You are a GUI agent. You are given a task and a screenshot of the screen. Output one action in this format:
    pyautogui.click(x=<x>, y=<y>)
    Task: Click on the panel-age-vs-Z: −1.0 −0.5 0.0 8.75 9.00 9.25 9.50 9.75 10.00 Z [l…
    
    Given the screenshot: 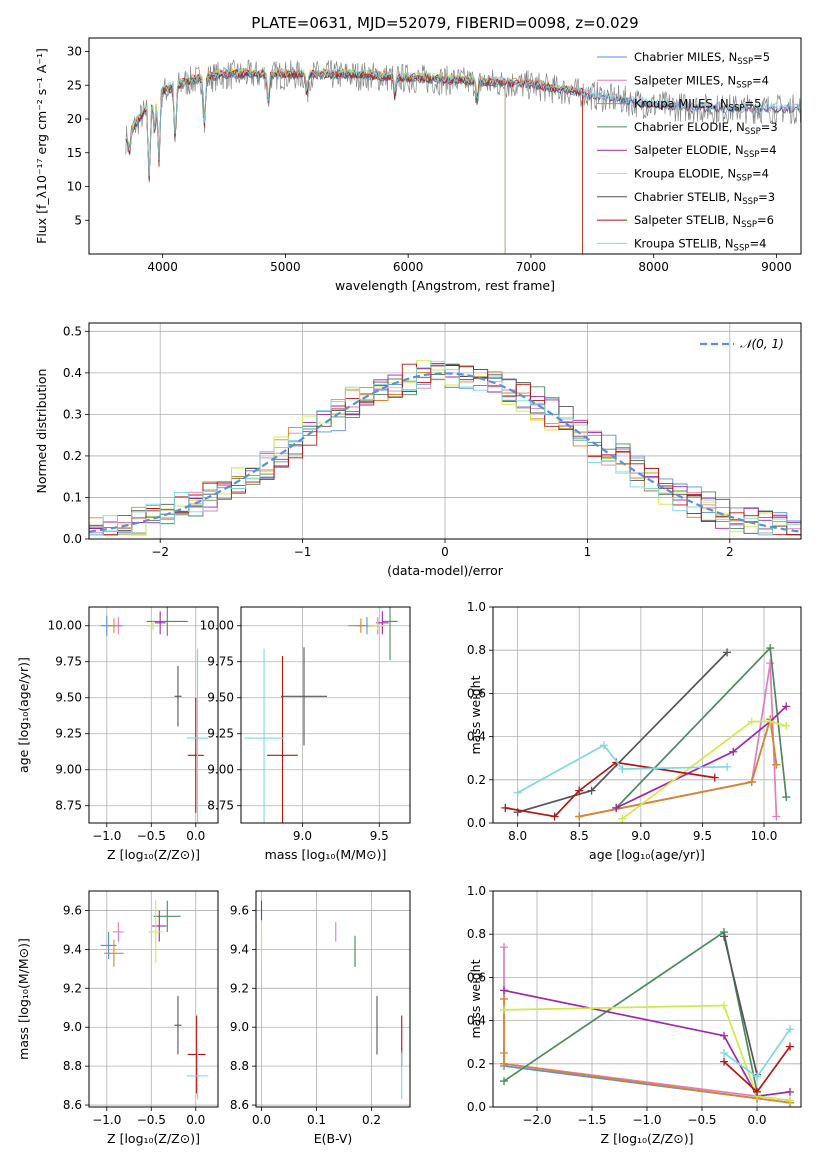 What is the action you would take?
    pyautogui.click(x=117, y=734)
    